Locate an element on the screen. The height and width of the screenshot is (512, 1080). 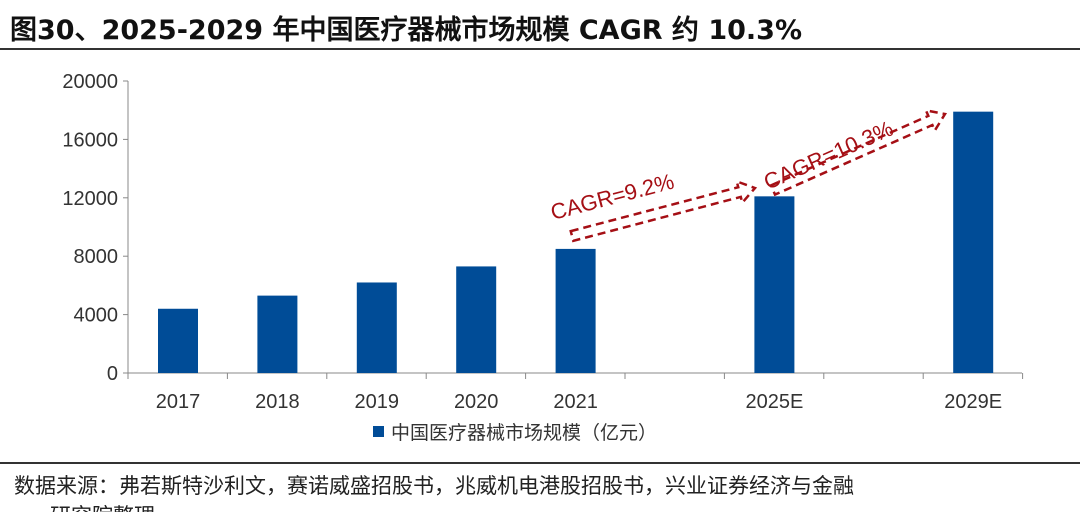
bar-2020 is located at coordinates (476, 319).